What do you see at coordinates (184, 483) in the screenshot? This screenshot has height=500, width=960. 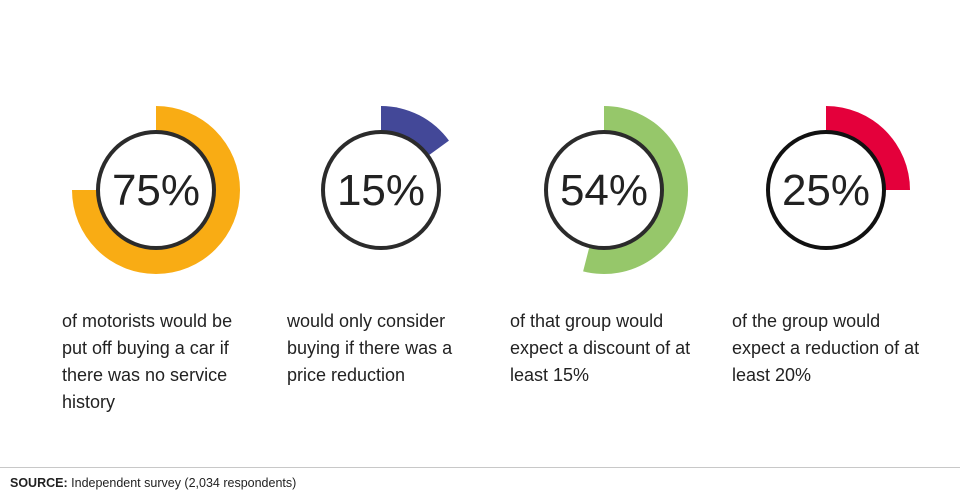 I see `source-text: Independent survey (2,034 respondents)` at bounding box center [184, 483].